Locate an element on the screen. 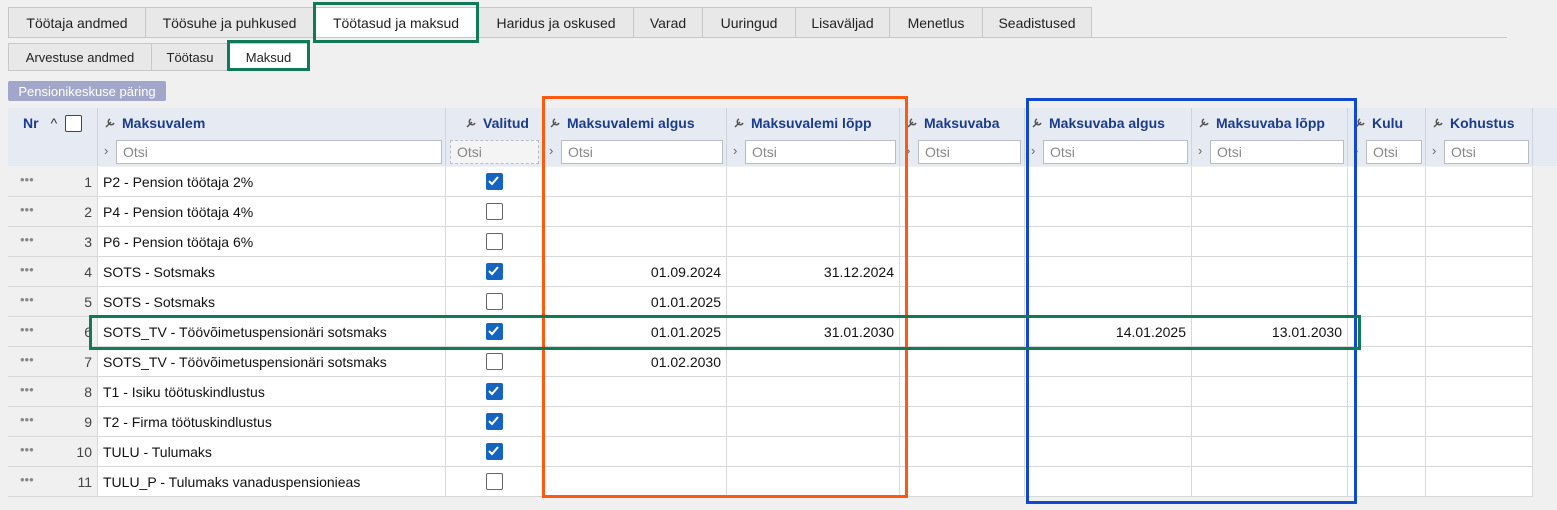 Image resolution: width=1557 pixels, height=510 pixels. column-header: Valitud is located at coordinates (494, 123).